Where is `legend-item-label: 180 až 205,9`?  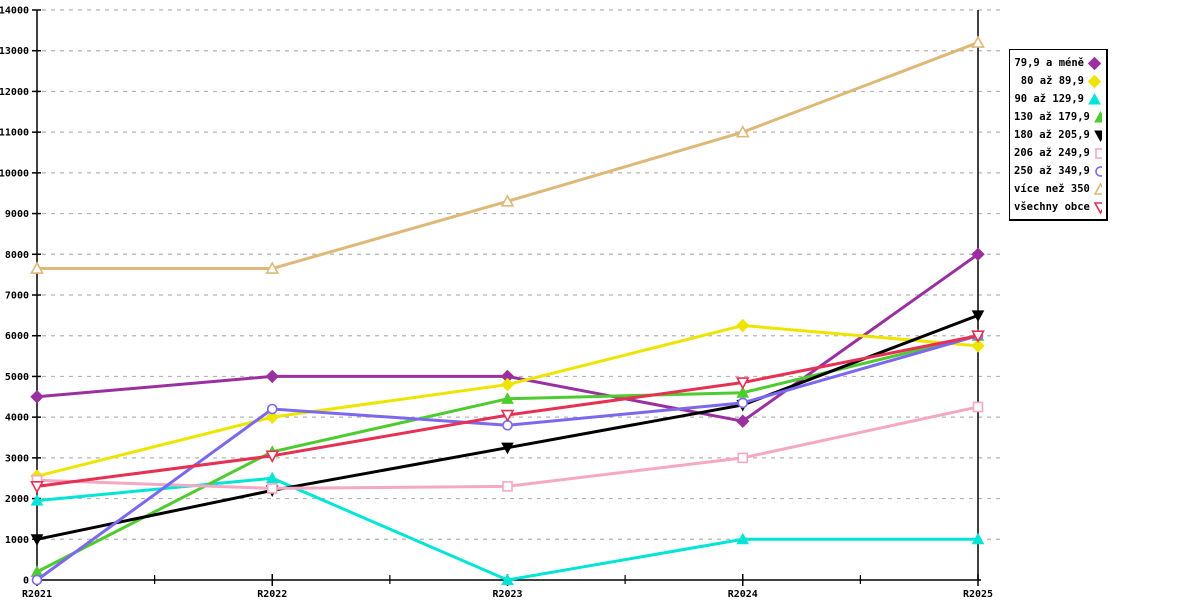
legend-item-label: 180 až 205,9 is located at coordinates (1052, 135).